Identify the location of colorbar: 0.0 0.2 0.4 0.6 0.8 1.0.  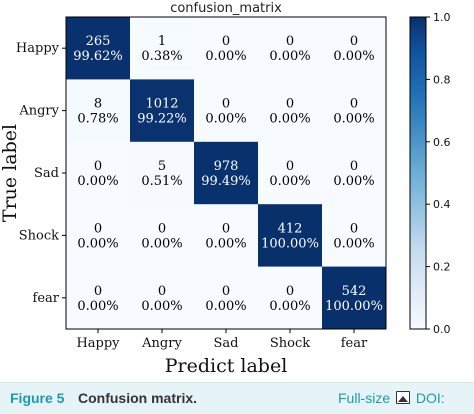
(430, 173).